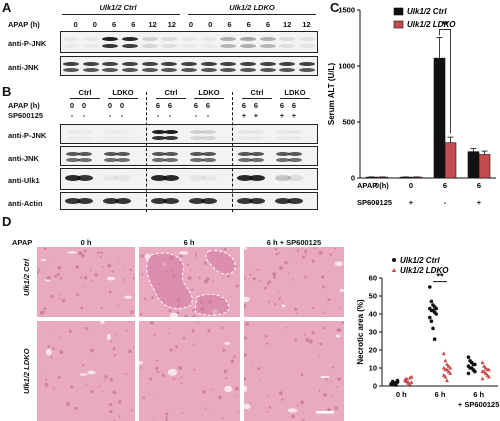  Describe the element at coordinates (114, 24) in the screenshot. I see `lane-value: 6` at that location.